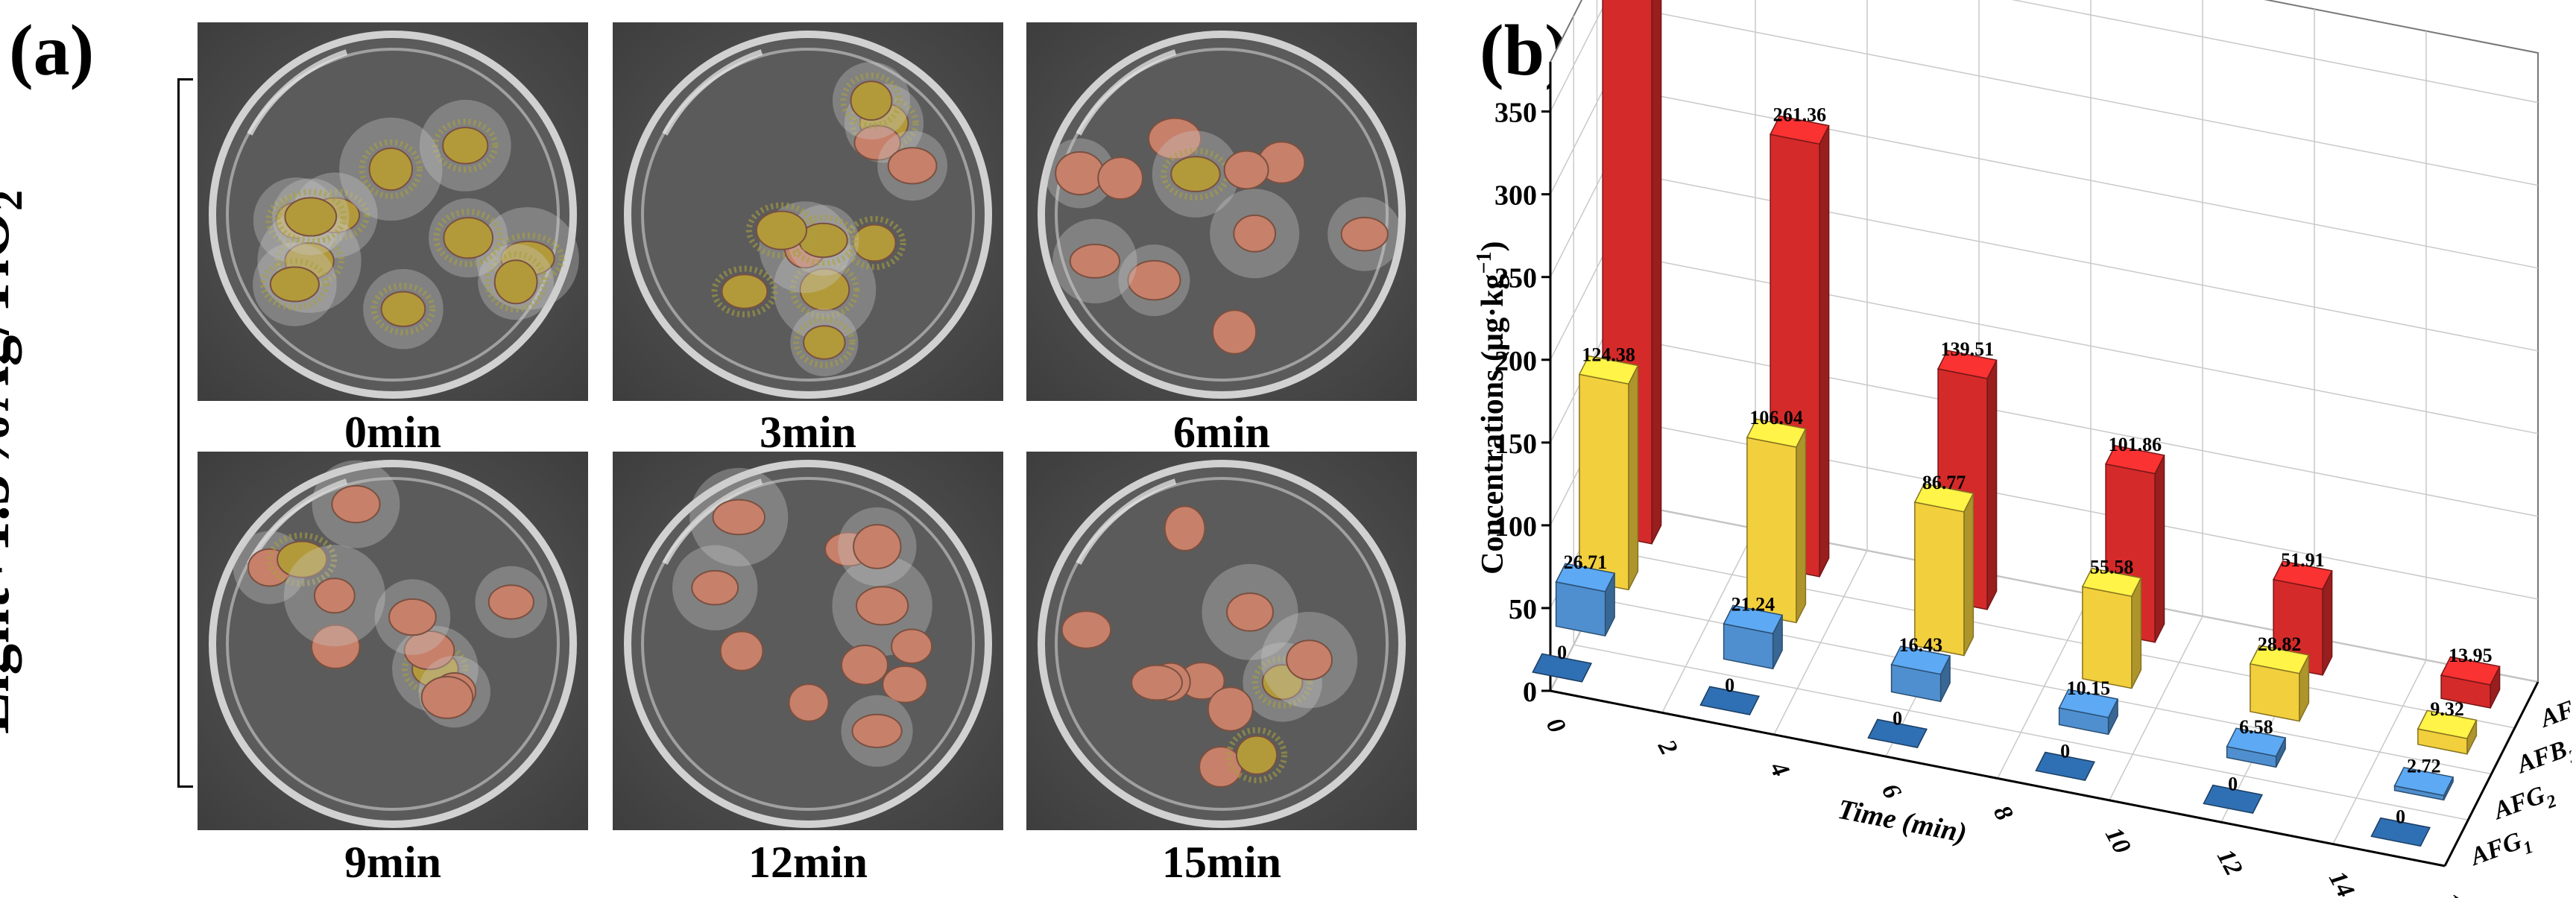 This screenshot has height=898, width=2576. What do you see at coordinates (1667, 747) in the screenshot?
I see `x-tick-label: 2` at bounding box center [1667, 747].